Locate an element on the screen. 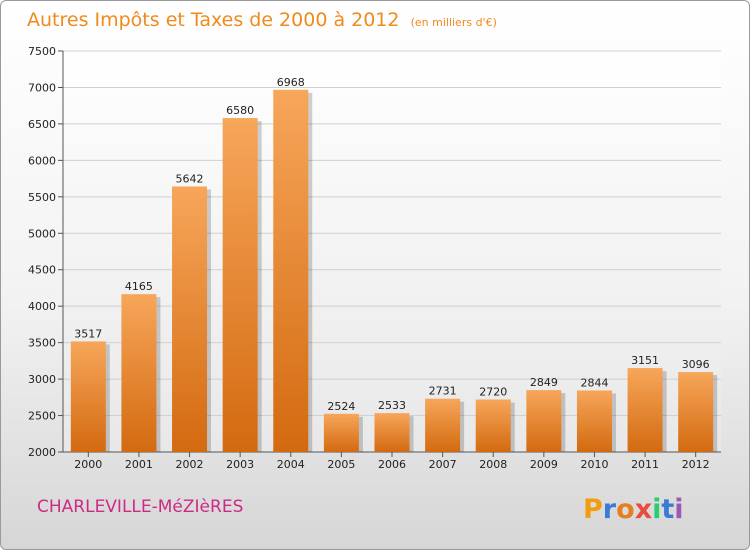 The image size is (750, 550). y-tick-label: 6000 is located at coordinates (42, 160).